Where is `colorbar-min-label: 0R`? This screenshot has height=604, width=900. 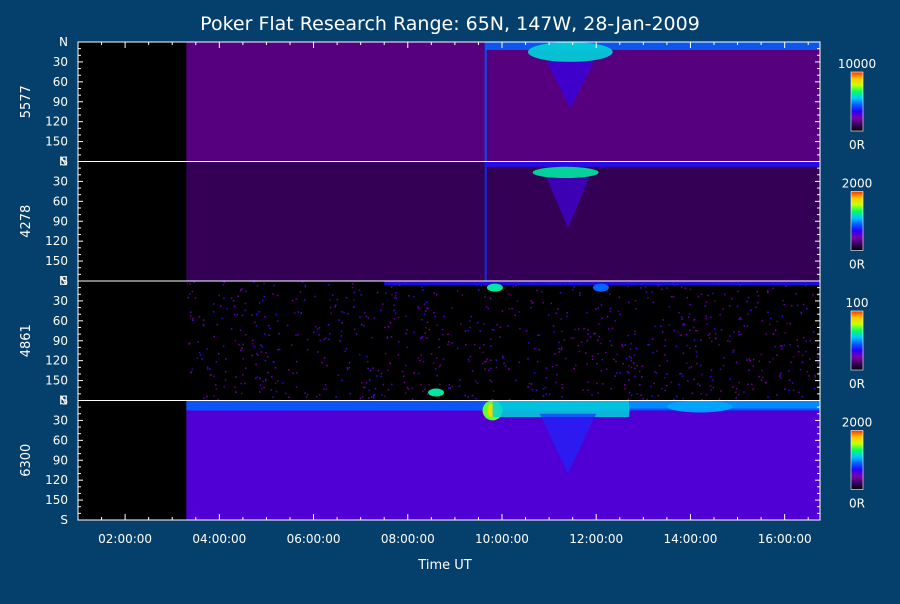 colorbar-min-label: 0R is located at coordinates (857, 265).